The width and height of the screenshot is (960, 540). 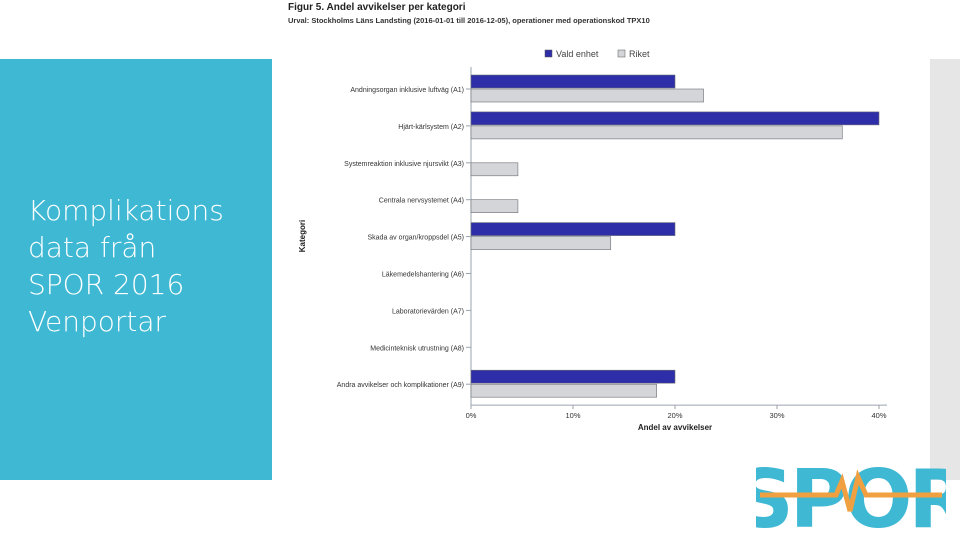 What do you see at coordinates (400, 385) in the screenshot?
I see `category-label: Andra avvikelser och komplikationer (A9)` at bounding box center [400, 385].